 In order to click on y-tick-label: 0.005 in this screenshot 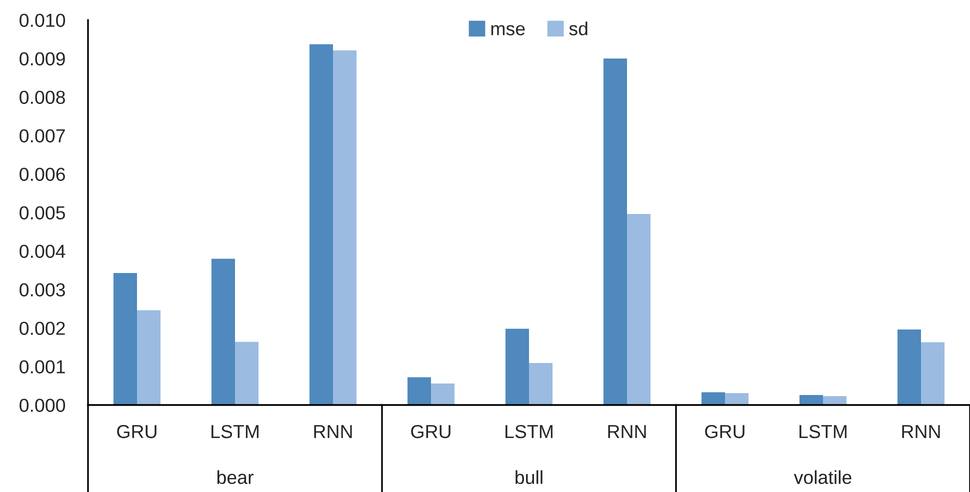, I will do `click(42, 213)`.